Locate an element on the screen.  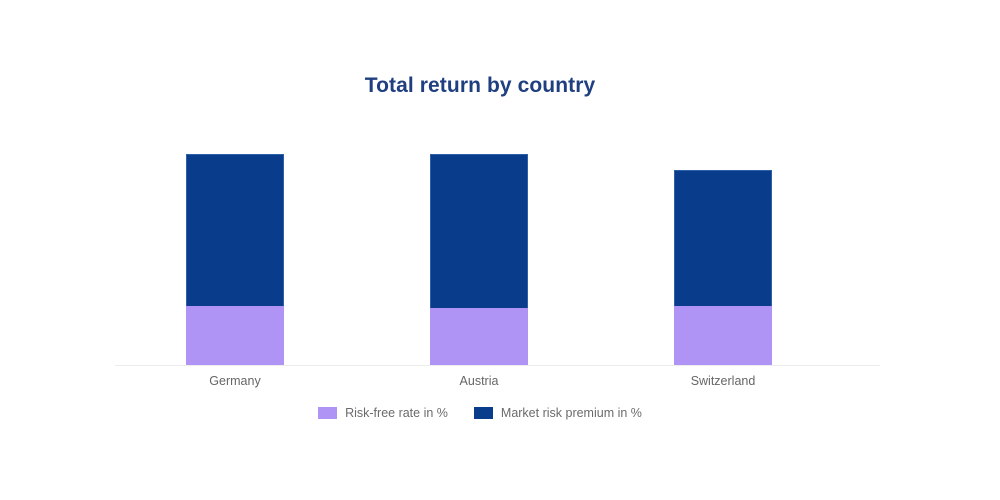
x-axis-tick-label-austria: Austria is located at coordinates (479, 381).